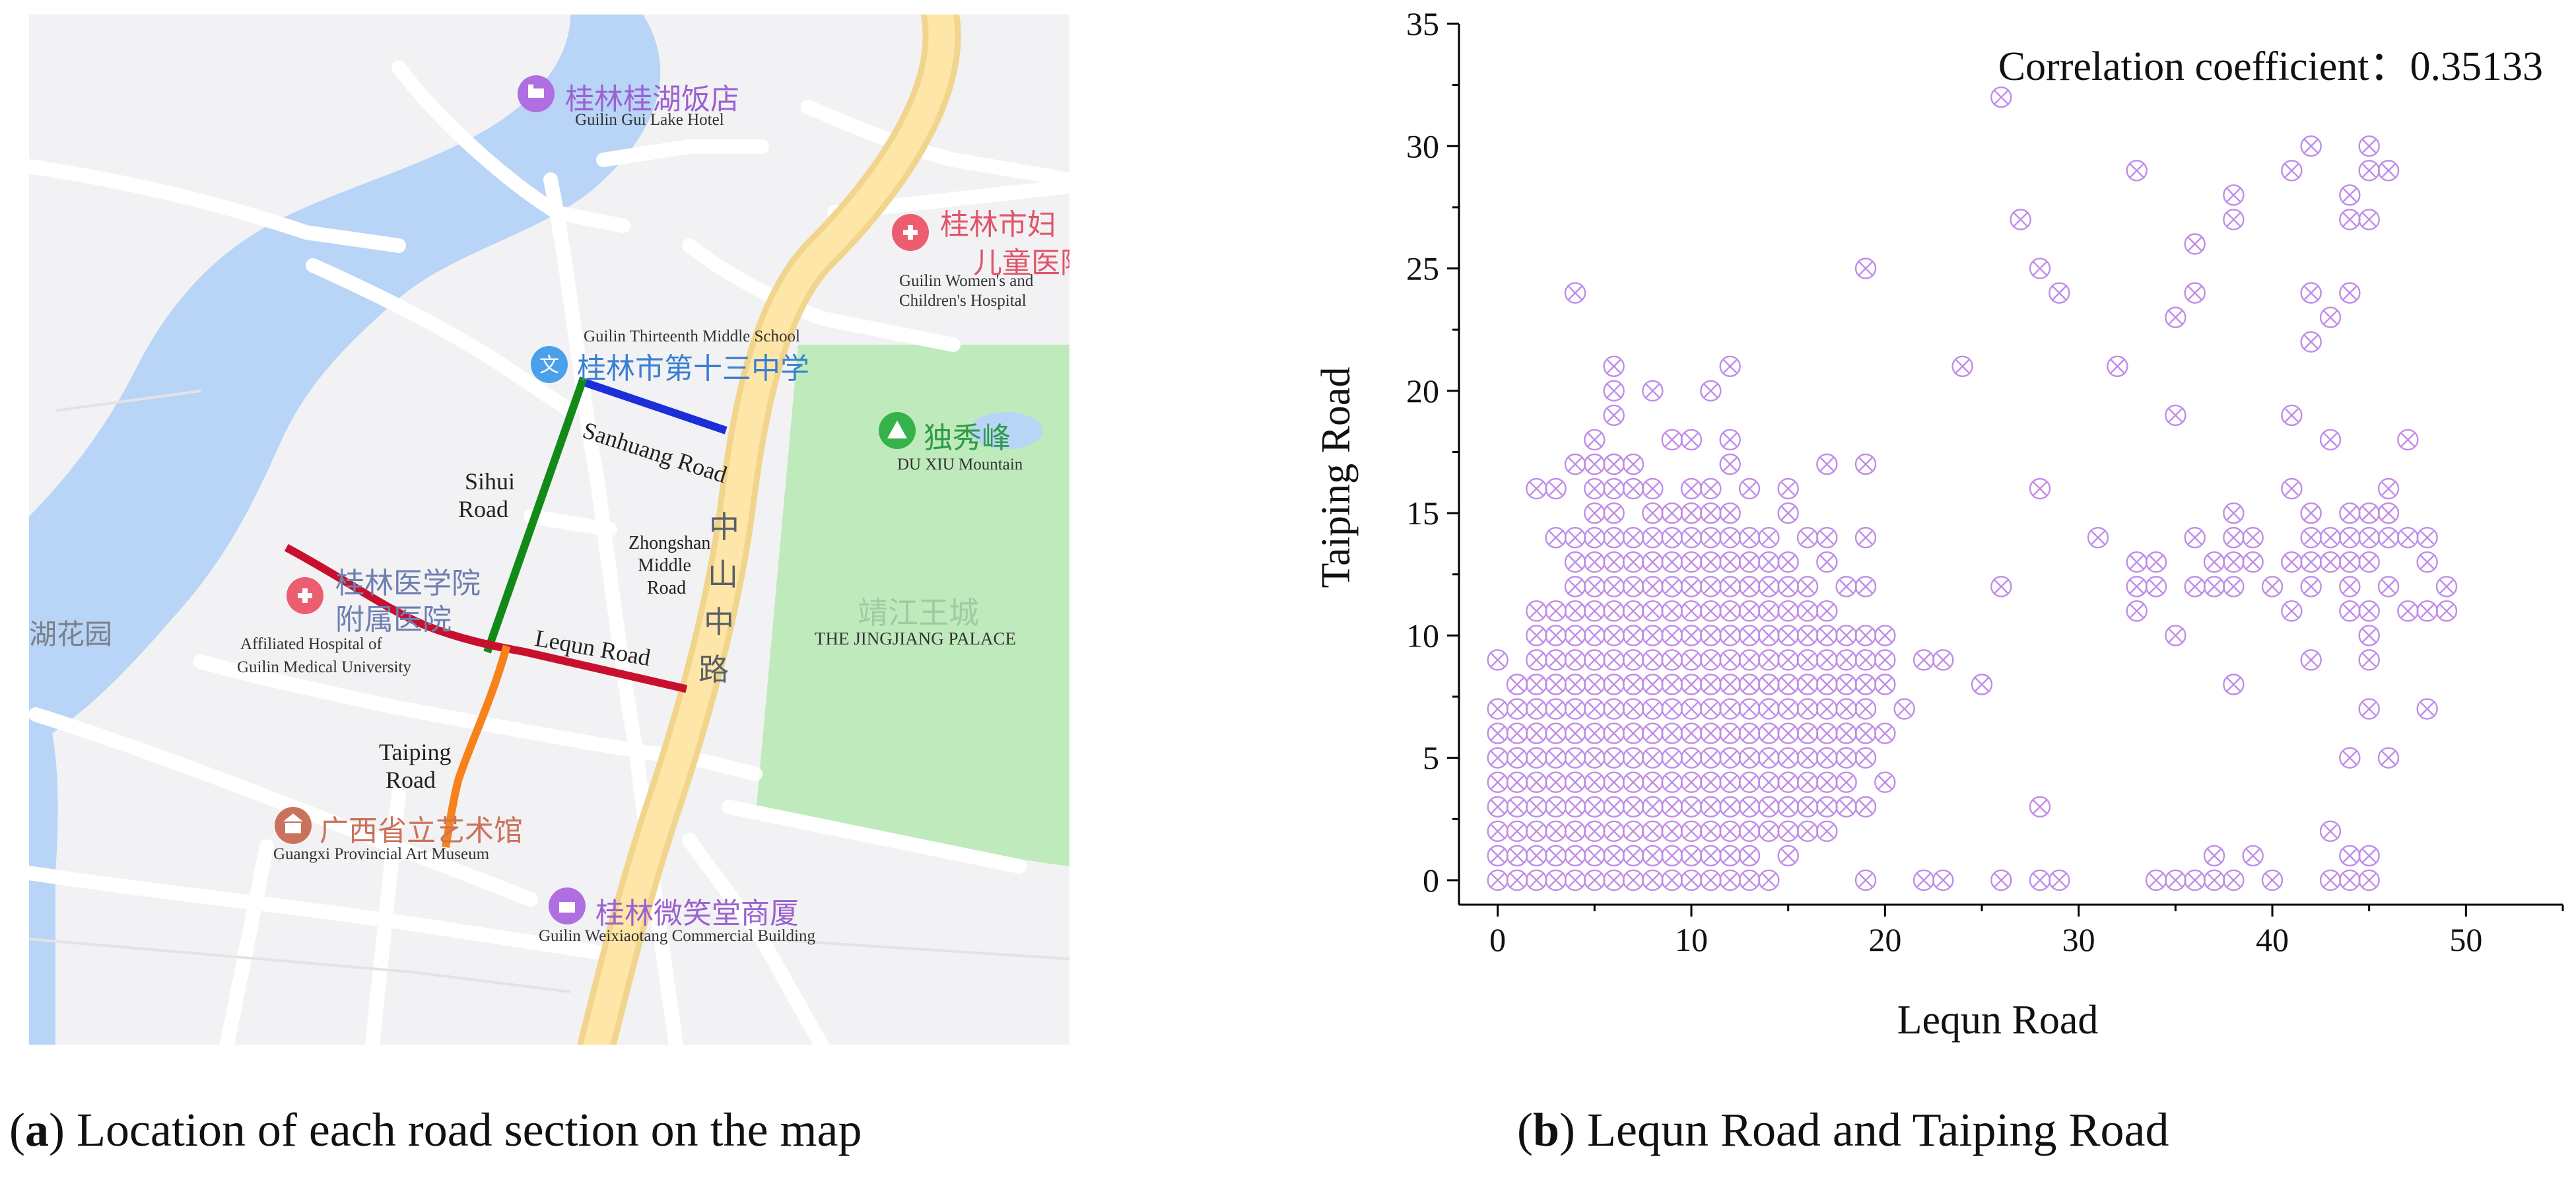  What do you see at coordinates (1423, 146) in the screenshot?
I see `y-tick-label: 30` at bounding box center [1423, 146].